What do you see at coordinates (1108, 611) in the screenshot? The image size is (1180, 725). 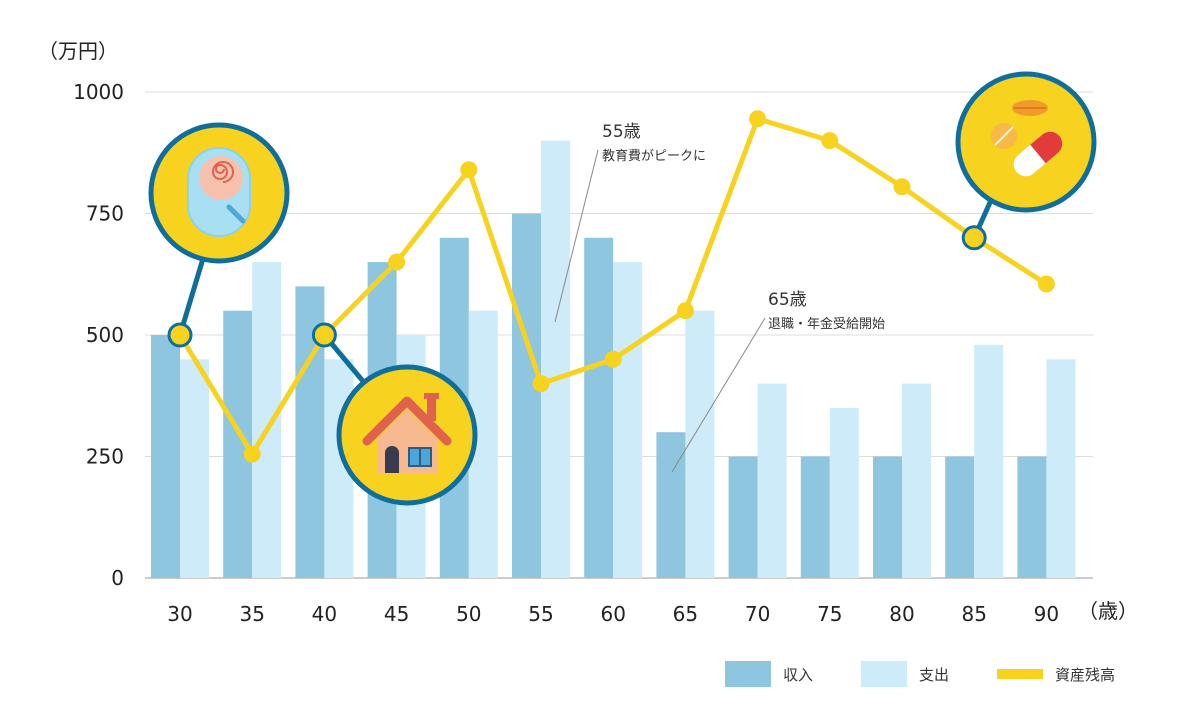 I see `x-unit-label: （歳）` at bounding box center [1108, 611].